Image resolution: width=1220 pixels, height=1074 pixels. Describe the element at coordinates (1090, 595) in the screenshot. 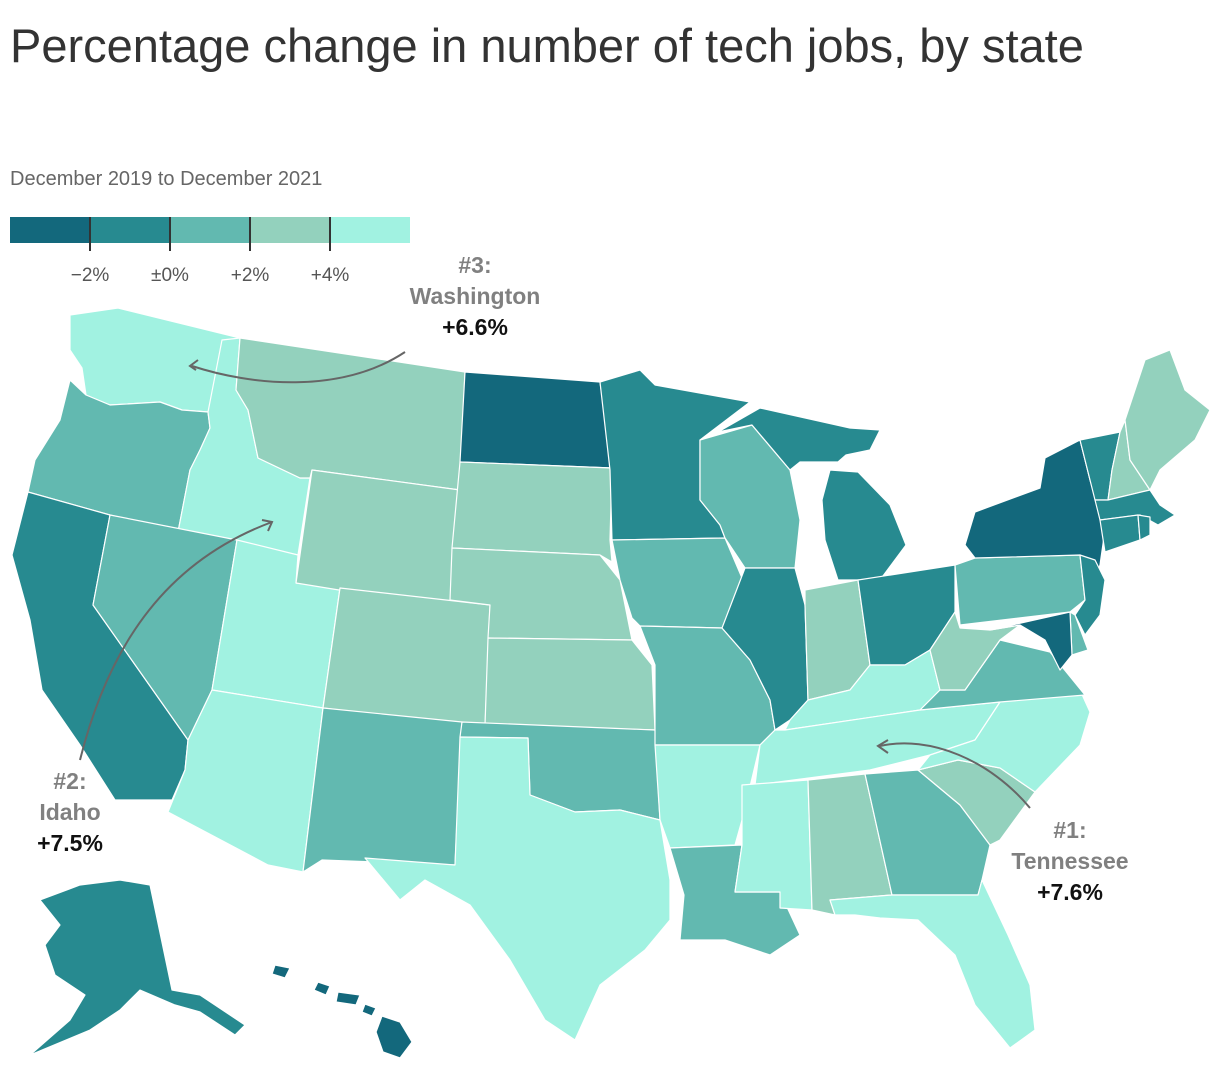

I see `state-new-jersey` at that location.